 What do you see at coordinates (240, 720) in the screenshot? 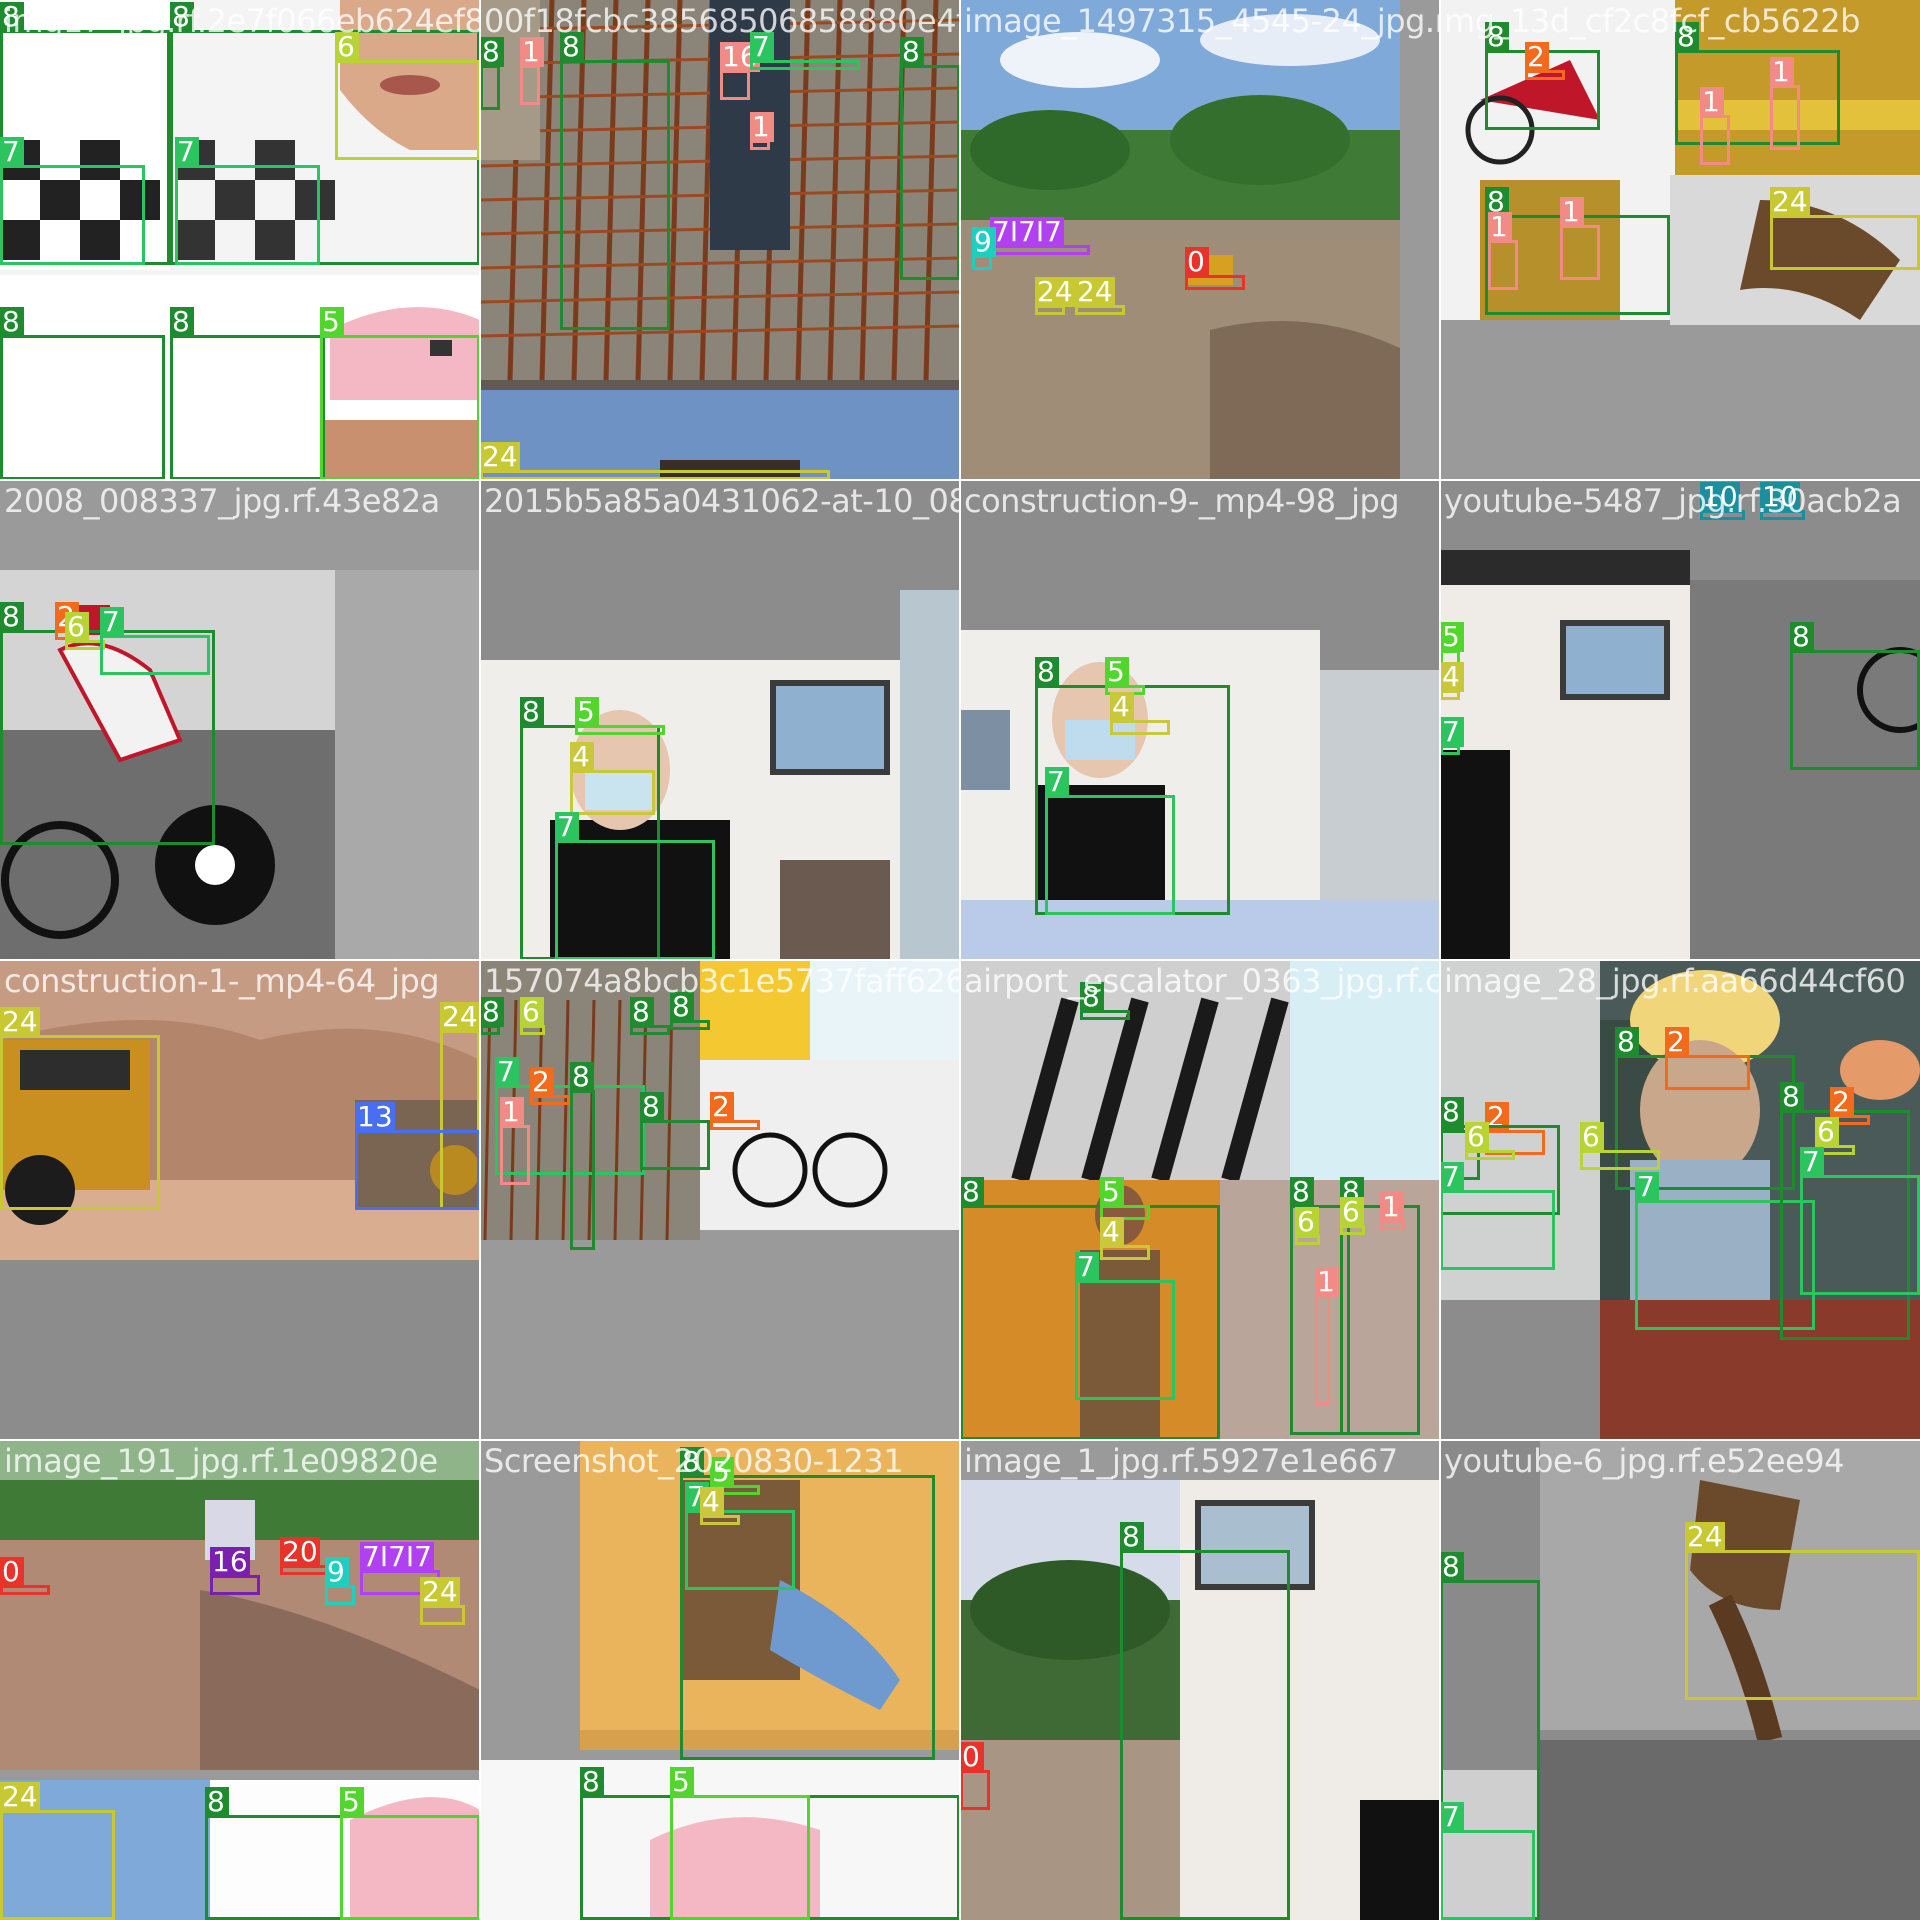
I see `mosaic-tile: 82672008_008337_jpg.rf.43e82a` at bounding box center [240, 720].